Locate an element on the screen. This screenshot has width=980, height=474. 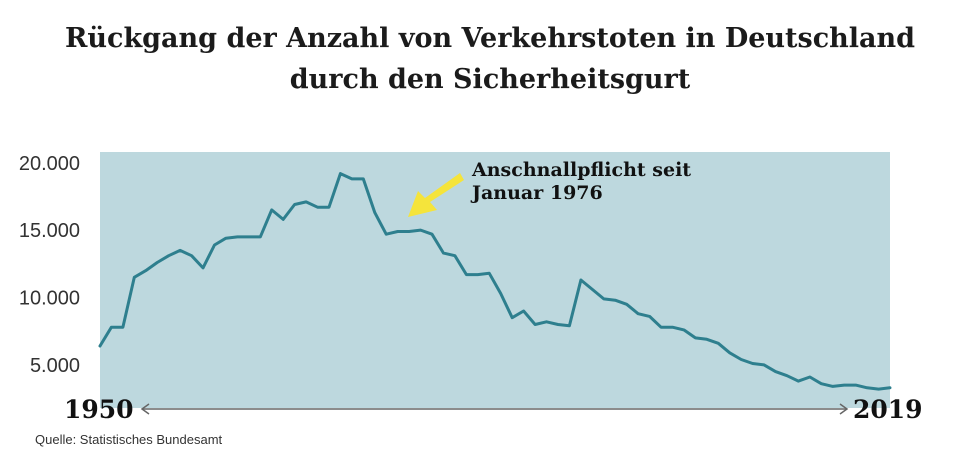
x-end-year-label: 2019 is located at coordinates (888, 409).